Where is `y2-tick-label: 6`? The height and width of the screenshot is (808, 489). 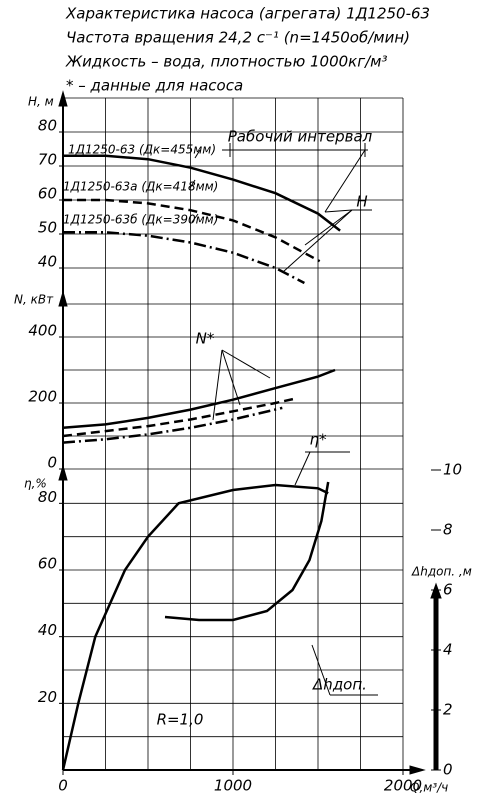
y2-tick-label: 6 is located at coordinates (448, 590).